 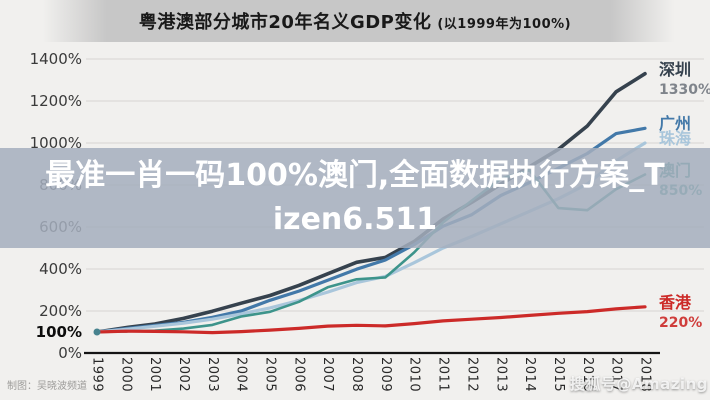 I want to click on series-label-zhuhai: 珠海, so click(x=675, y=139).